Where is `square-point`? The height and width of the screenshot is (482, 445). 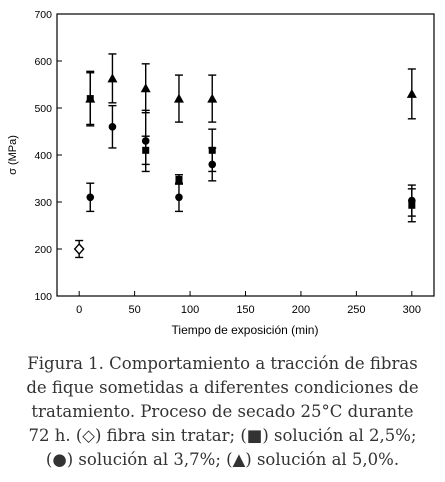 square-point is located at coordinates (179, 179).